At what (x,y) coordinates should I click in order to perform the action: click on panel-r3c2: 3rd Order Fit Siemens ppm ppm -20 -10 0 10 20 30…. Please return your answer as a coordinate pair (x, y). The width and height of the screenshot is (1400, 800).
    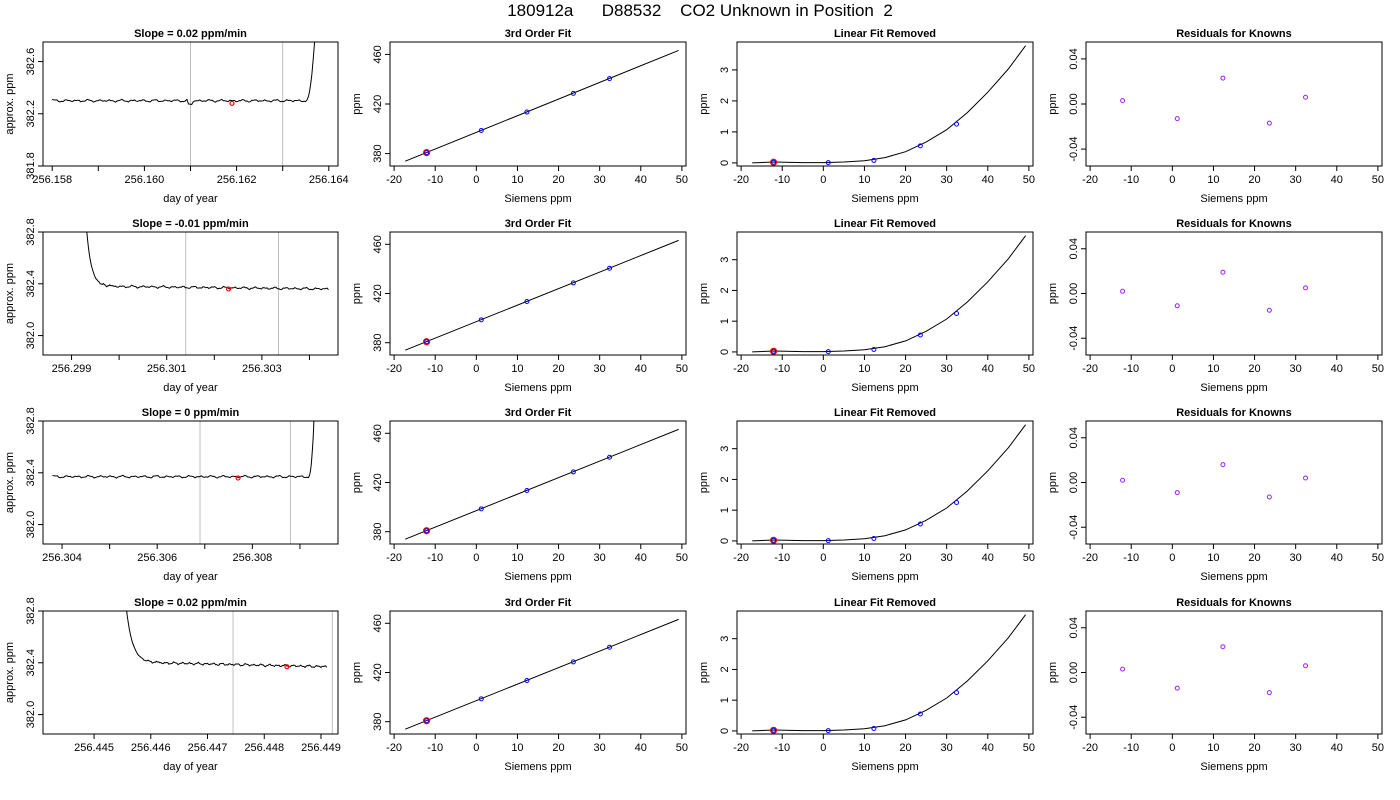
    Looking at the image, I should click on (519, 495).